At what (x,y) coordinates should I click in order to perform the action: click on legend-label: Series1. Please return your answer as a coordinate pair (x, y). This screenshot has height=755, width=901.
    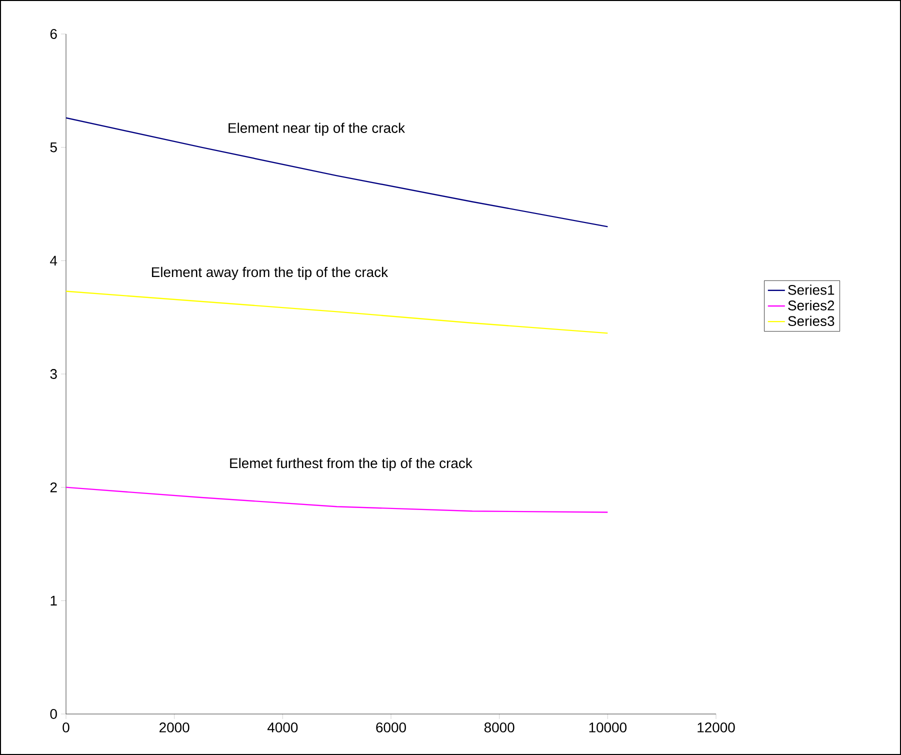
    Looking at the image, I should click on (811, 289).